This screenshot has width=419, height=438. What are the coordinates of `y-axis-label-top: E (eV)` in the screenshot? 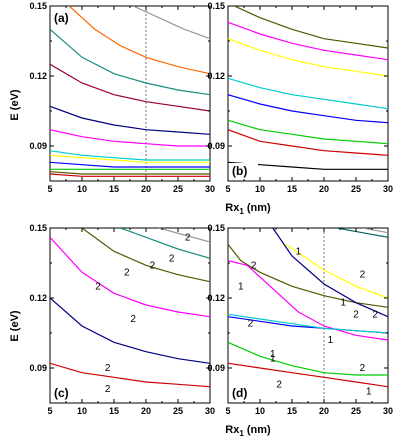 It's located at (15, 105).